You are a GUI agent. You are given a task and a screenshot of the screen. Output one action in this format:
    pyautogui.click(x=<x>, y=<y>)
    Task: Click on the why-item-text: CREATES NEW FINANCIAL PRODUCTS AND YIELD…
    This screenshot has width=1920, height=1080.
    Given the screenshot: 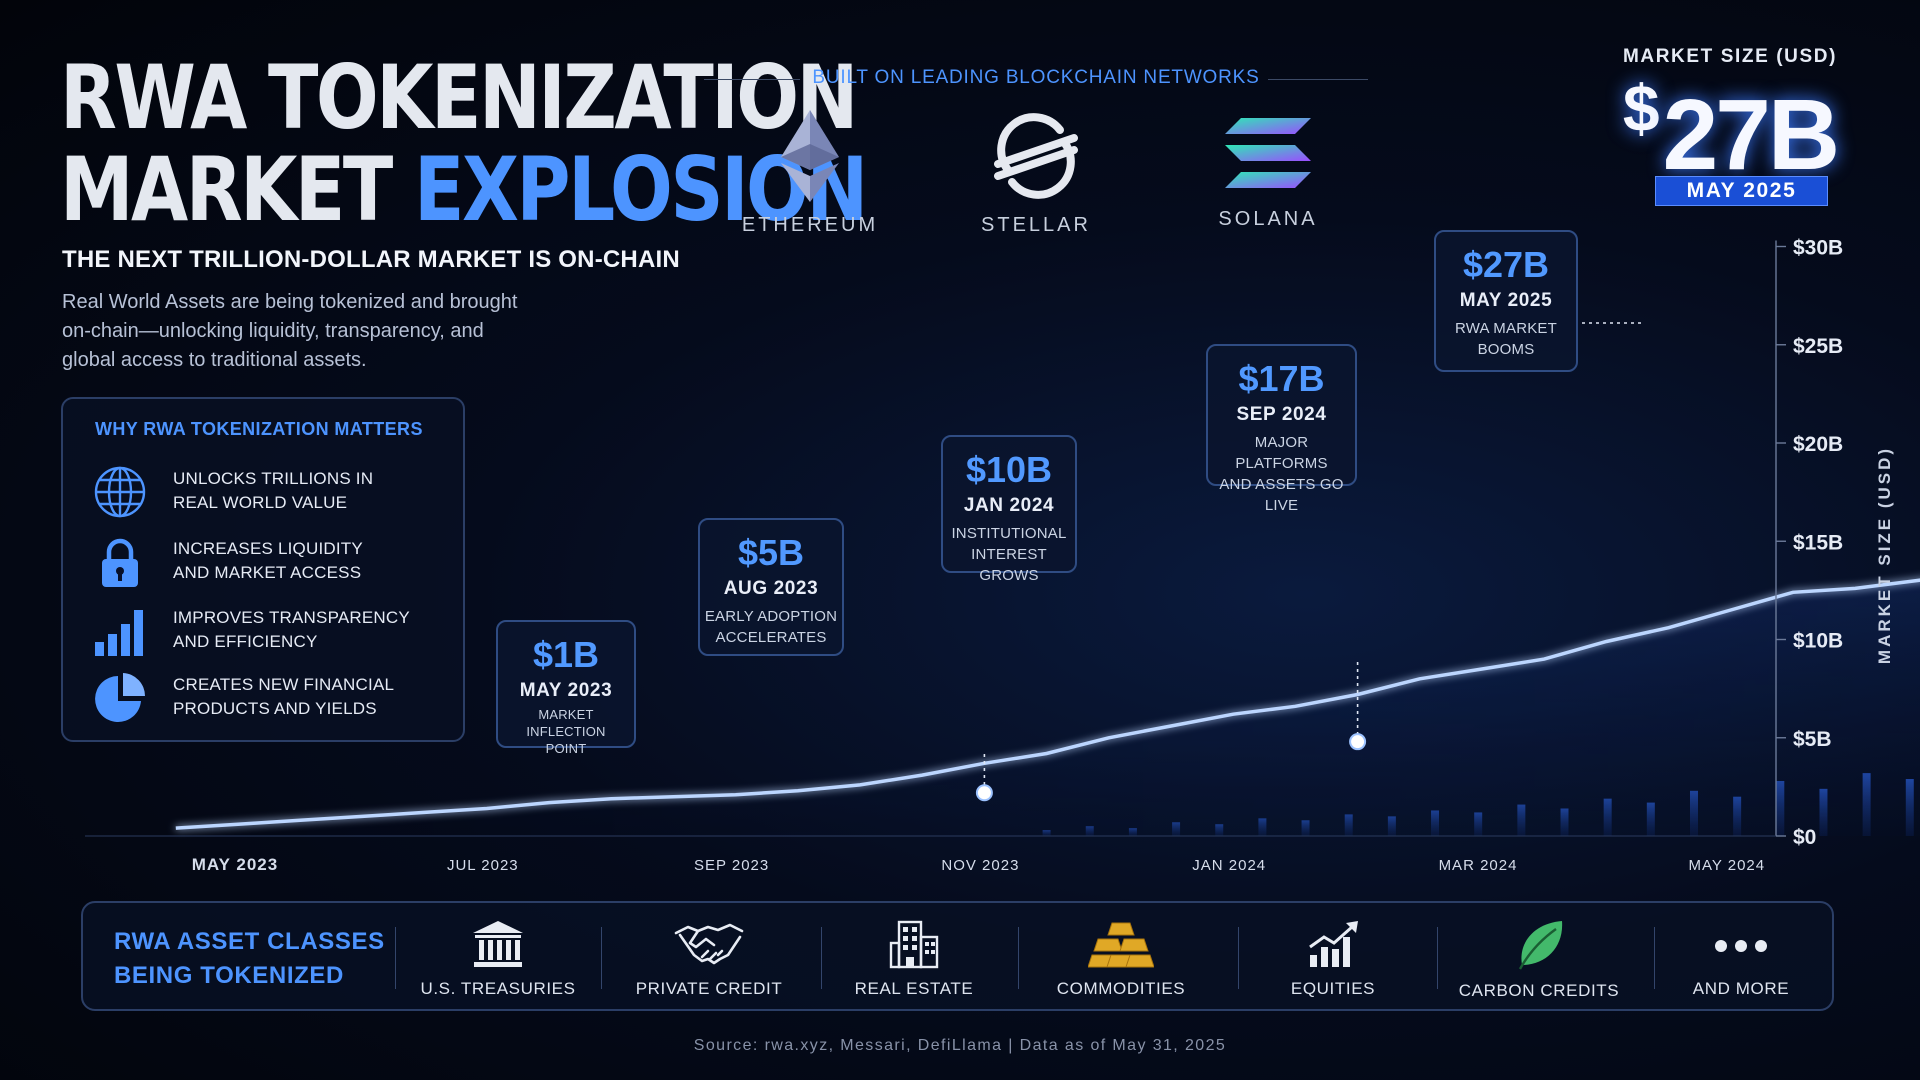 What is the action you would take?
    pyautogui.click(x=284, y=696)
    